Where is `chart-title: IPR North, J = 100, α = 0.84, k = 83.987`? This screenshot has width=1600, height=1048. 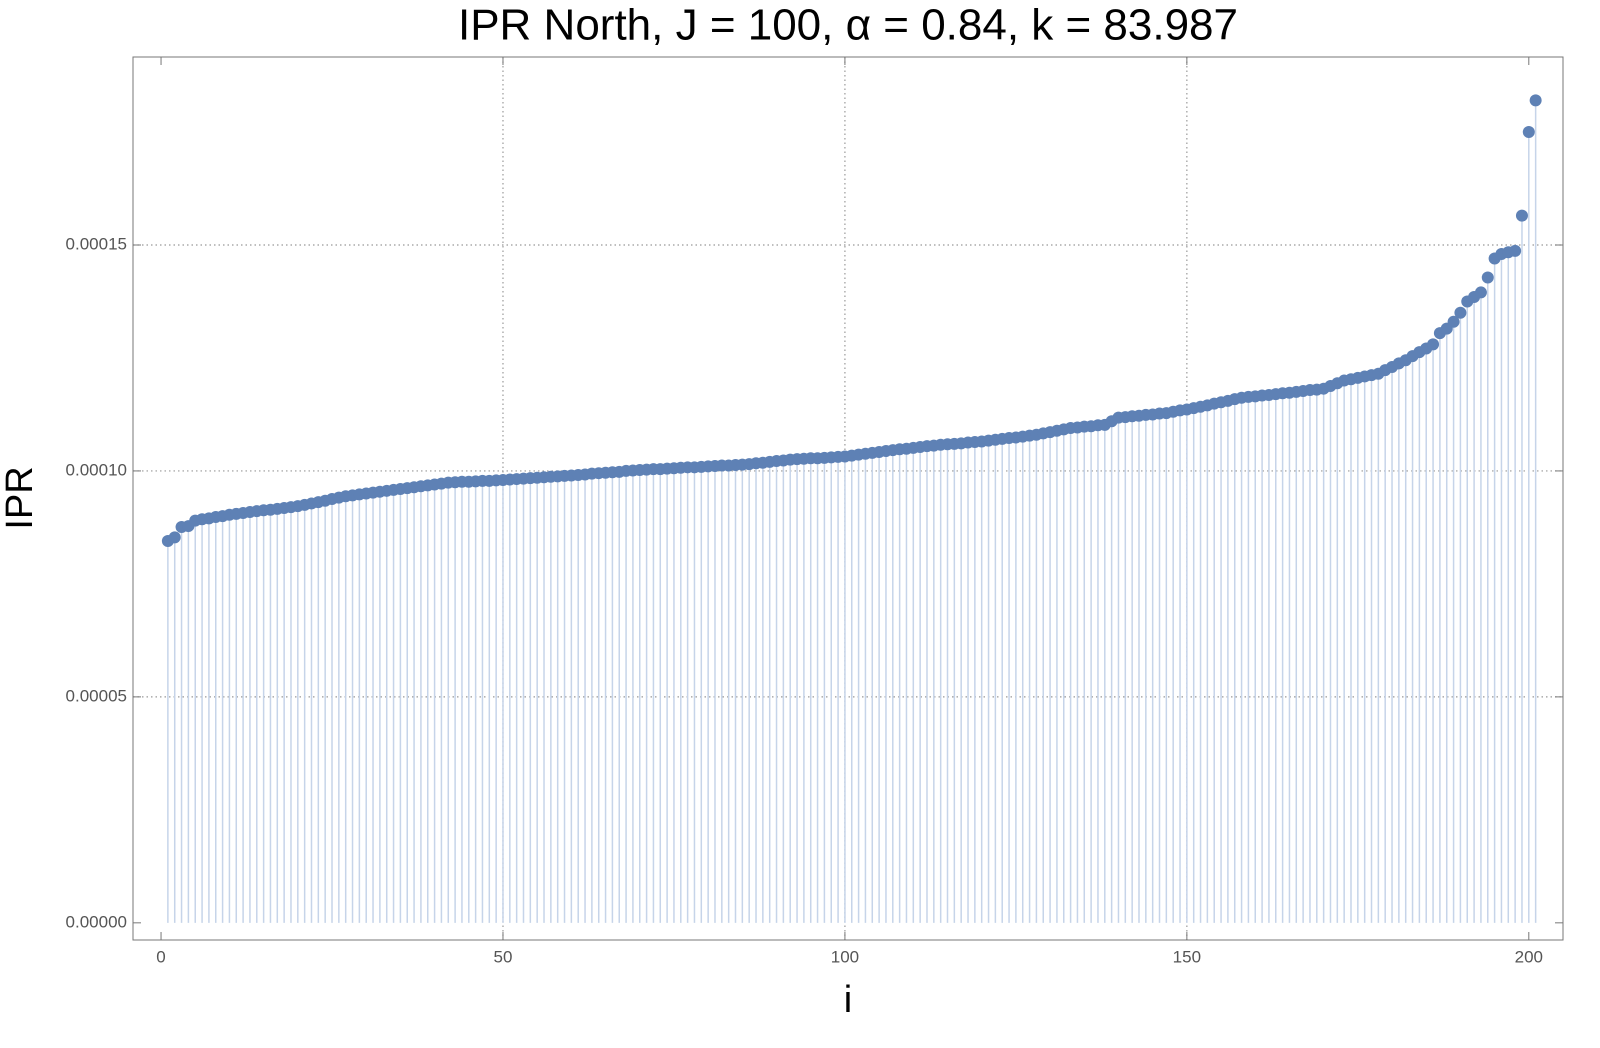
chart-title: IPR North, J = 100, α = 0.84, k = 83.987 is located at coordinates (848, 25).